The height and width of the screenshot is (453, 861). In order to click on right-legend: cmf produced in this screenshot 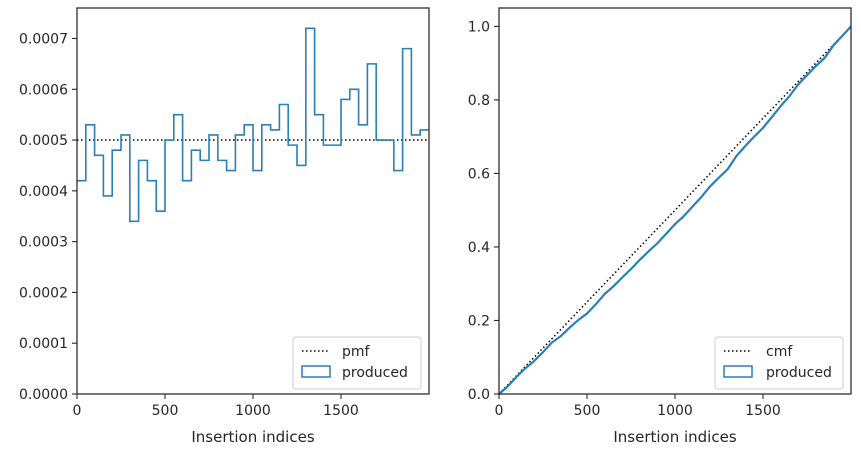, I will do `click(779, 363)`.